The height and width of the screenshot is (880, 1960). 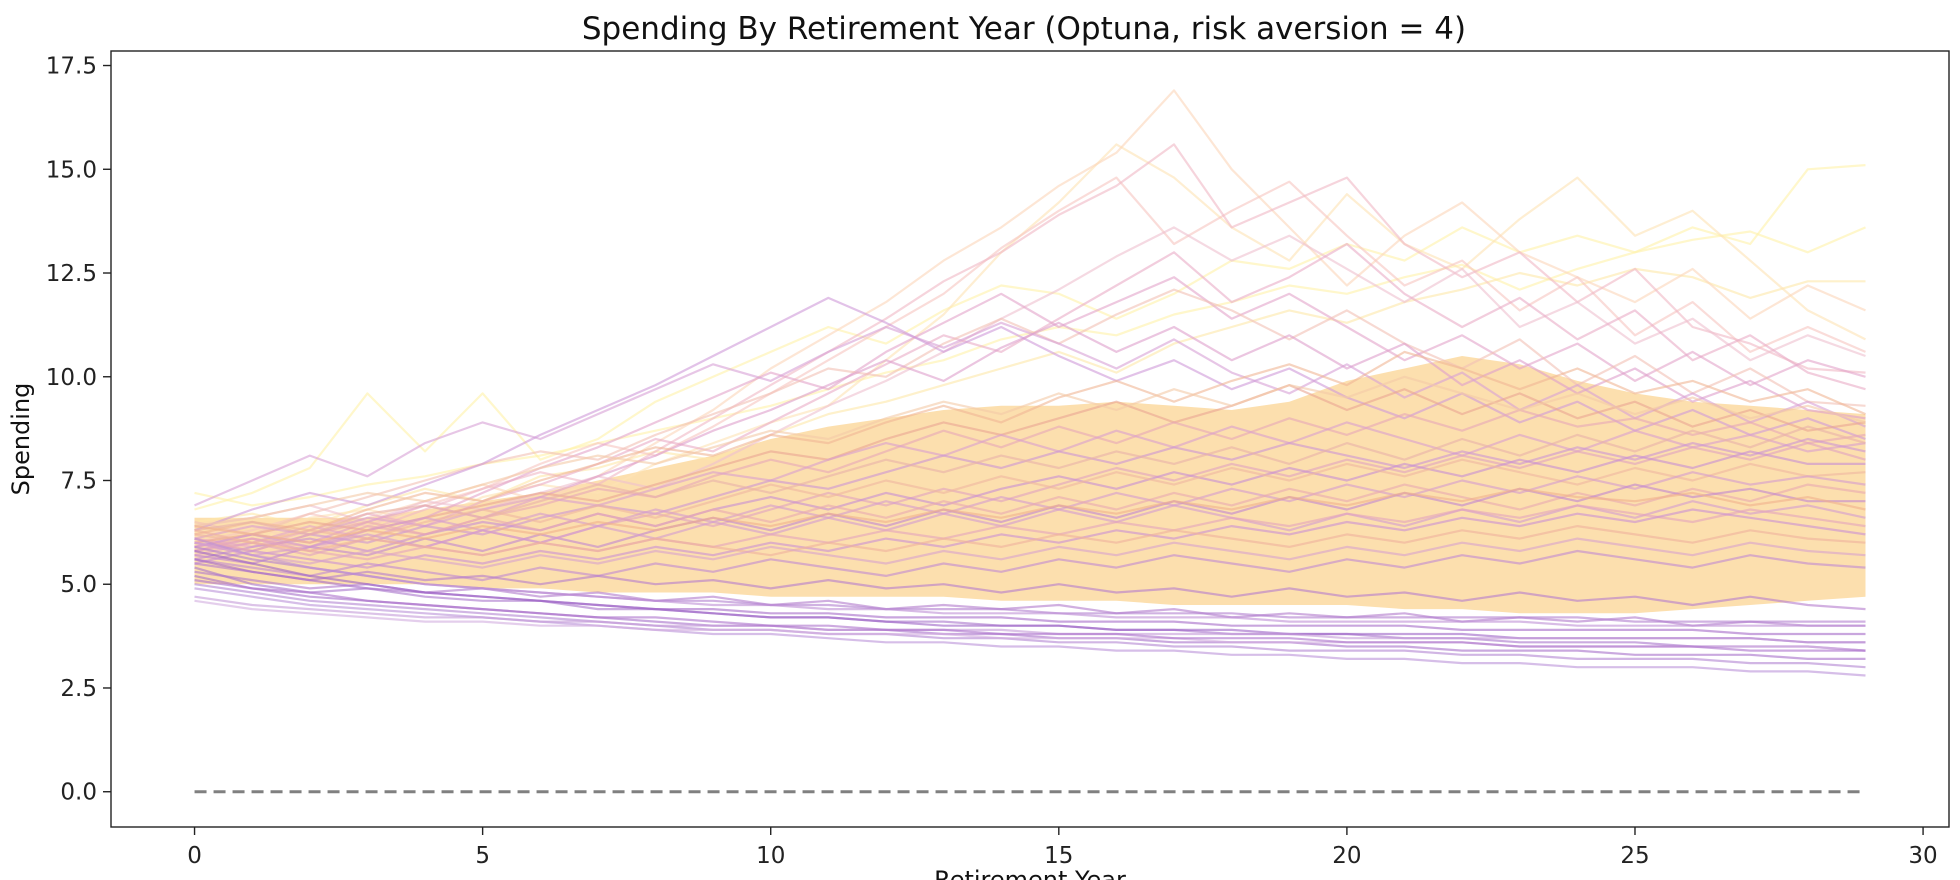 I want to click on y-tick-label: 0.0, so click(x=78, y=793).